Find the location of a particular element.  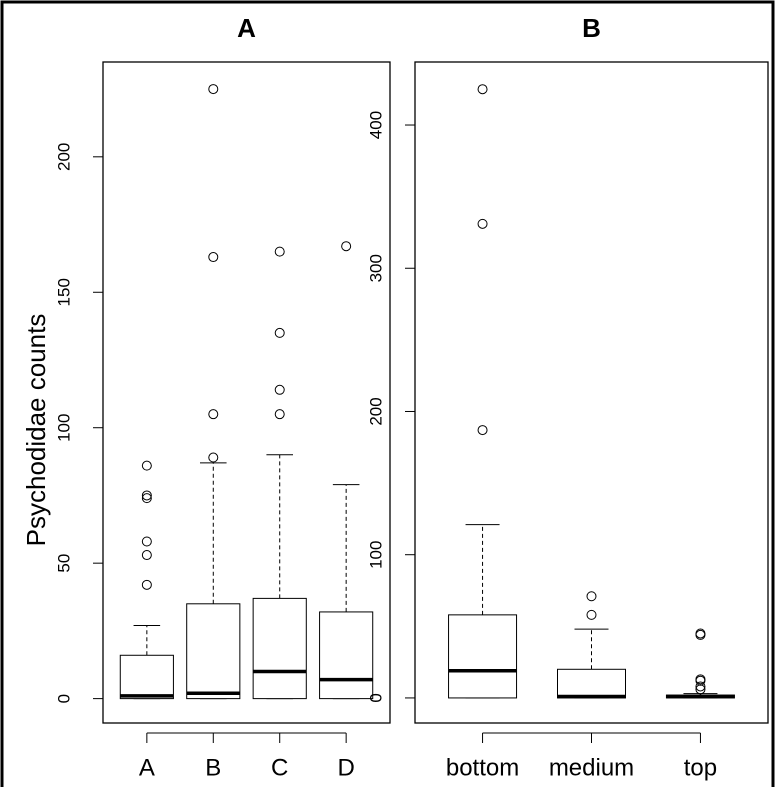

y-tick-label: 400 is located at coordinates (375, 125).